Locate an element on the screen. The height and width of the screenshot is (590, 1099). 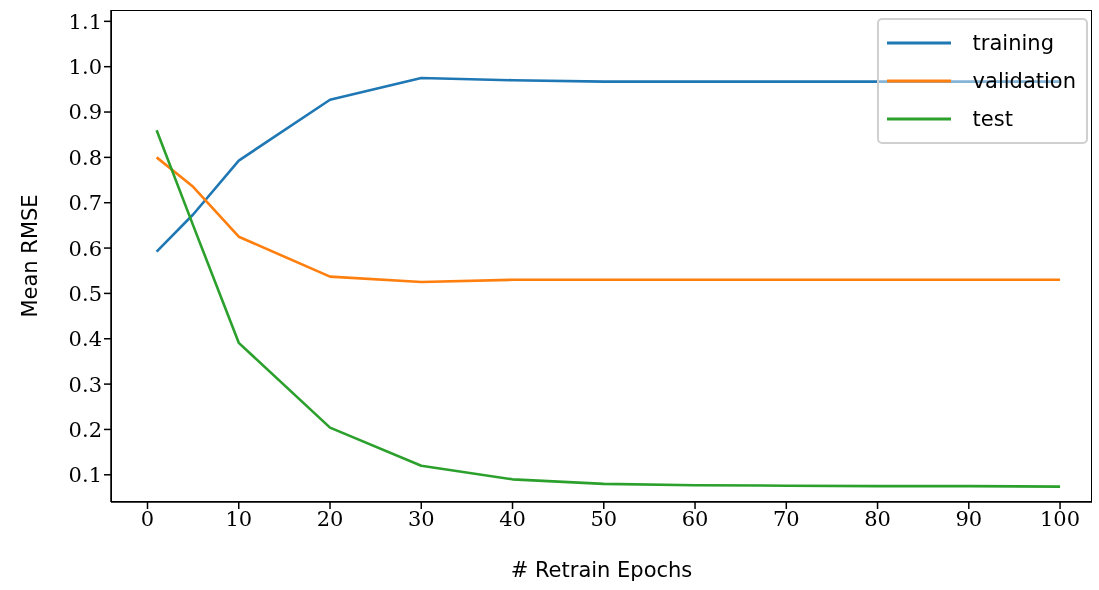
x-tick-label: 60 is located at coordinates (695, 518).